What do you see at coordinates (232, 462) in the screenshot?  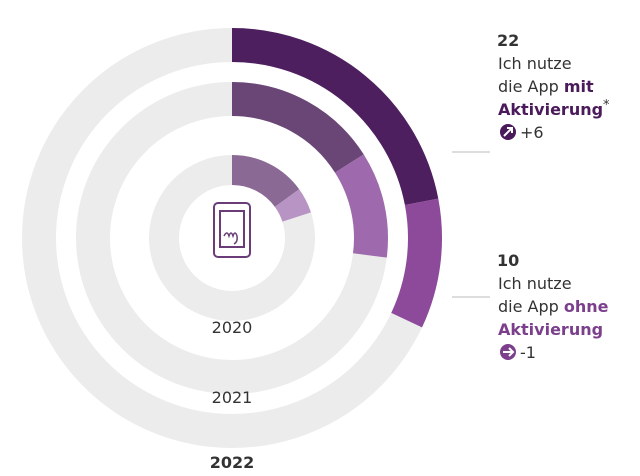 I see `ring-label: 2022` at bounding box center [232, 462].